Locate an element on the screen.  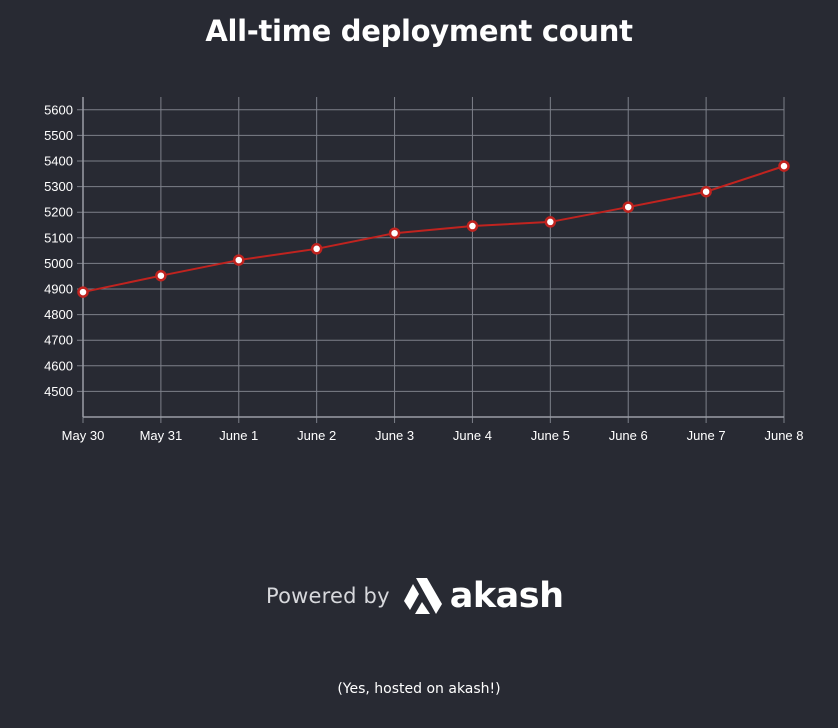
y-tick-label: 5400 is located at coordinates (58, 161).